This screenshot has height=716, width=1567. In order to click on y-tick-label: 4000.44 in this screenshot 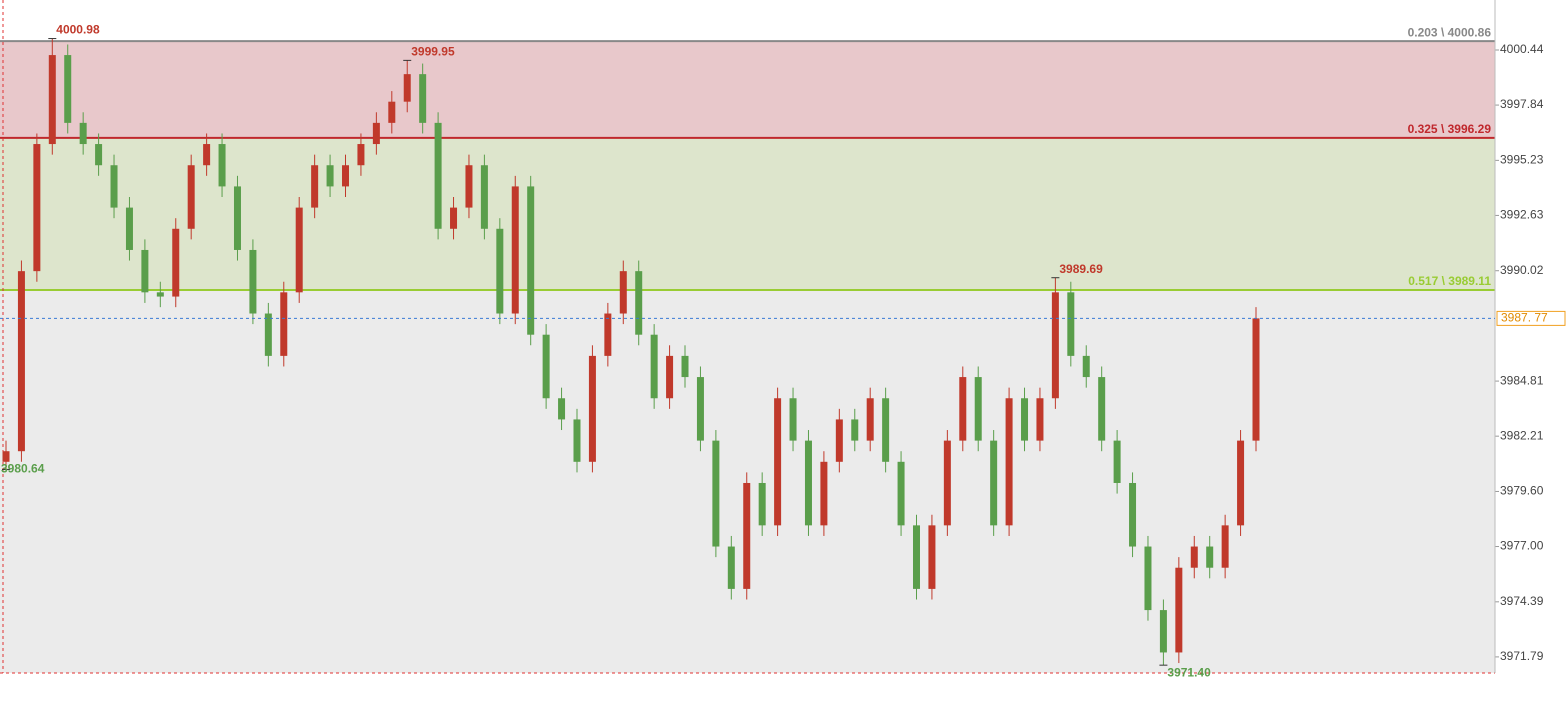, I will do `click(1522, 49)`.